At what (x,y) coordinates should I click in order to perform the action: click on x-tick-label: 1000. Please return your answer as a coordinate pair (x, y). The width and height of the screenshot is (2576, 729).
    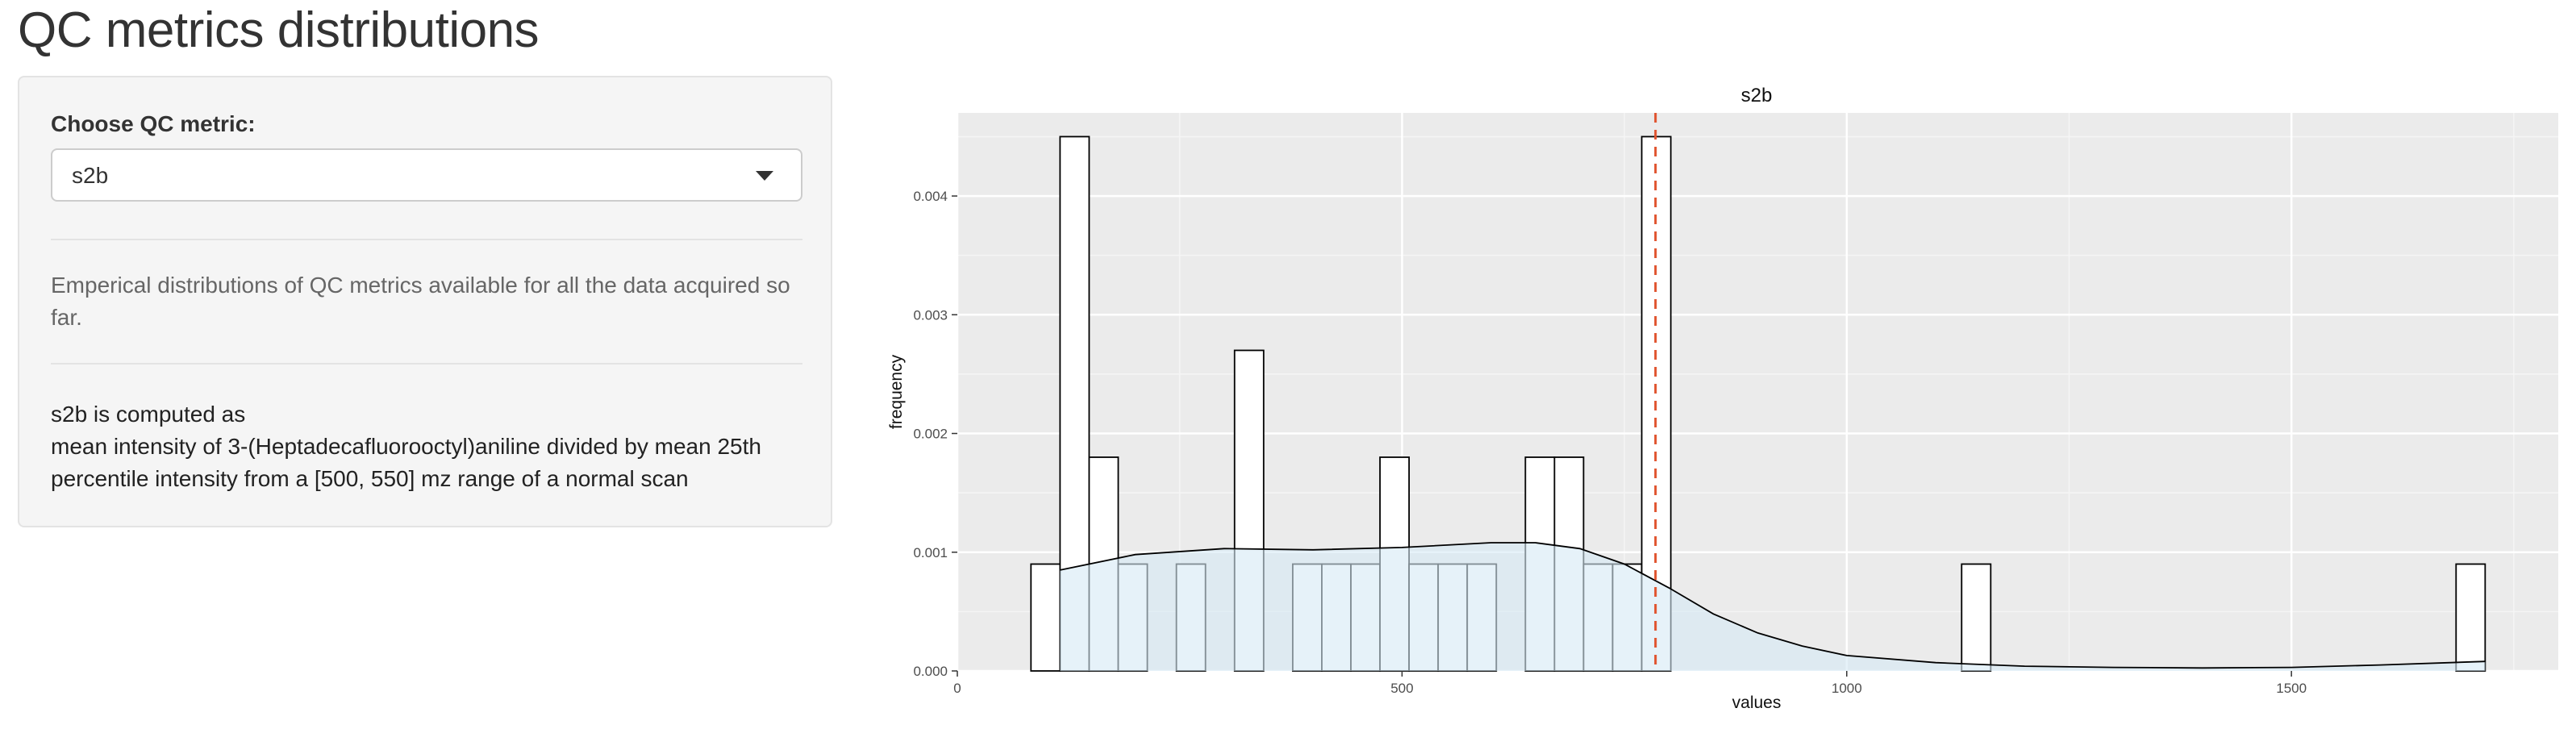
    Looking at the image, I should click on (1847, 688).